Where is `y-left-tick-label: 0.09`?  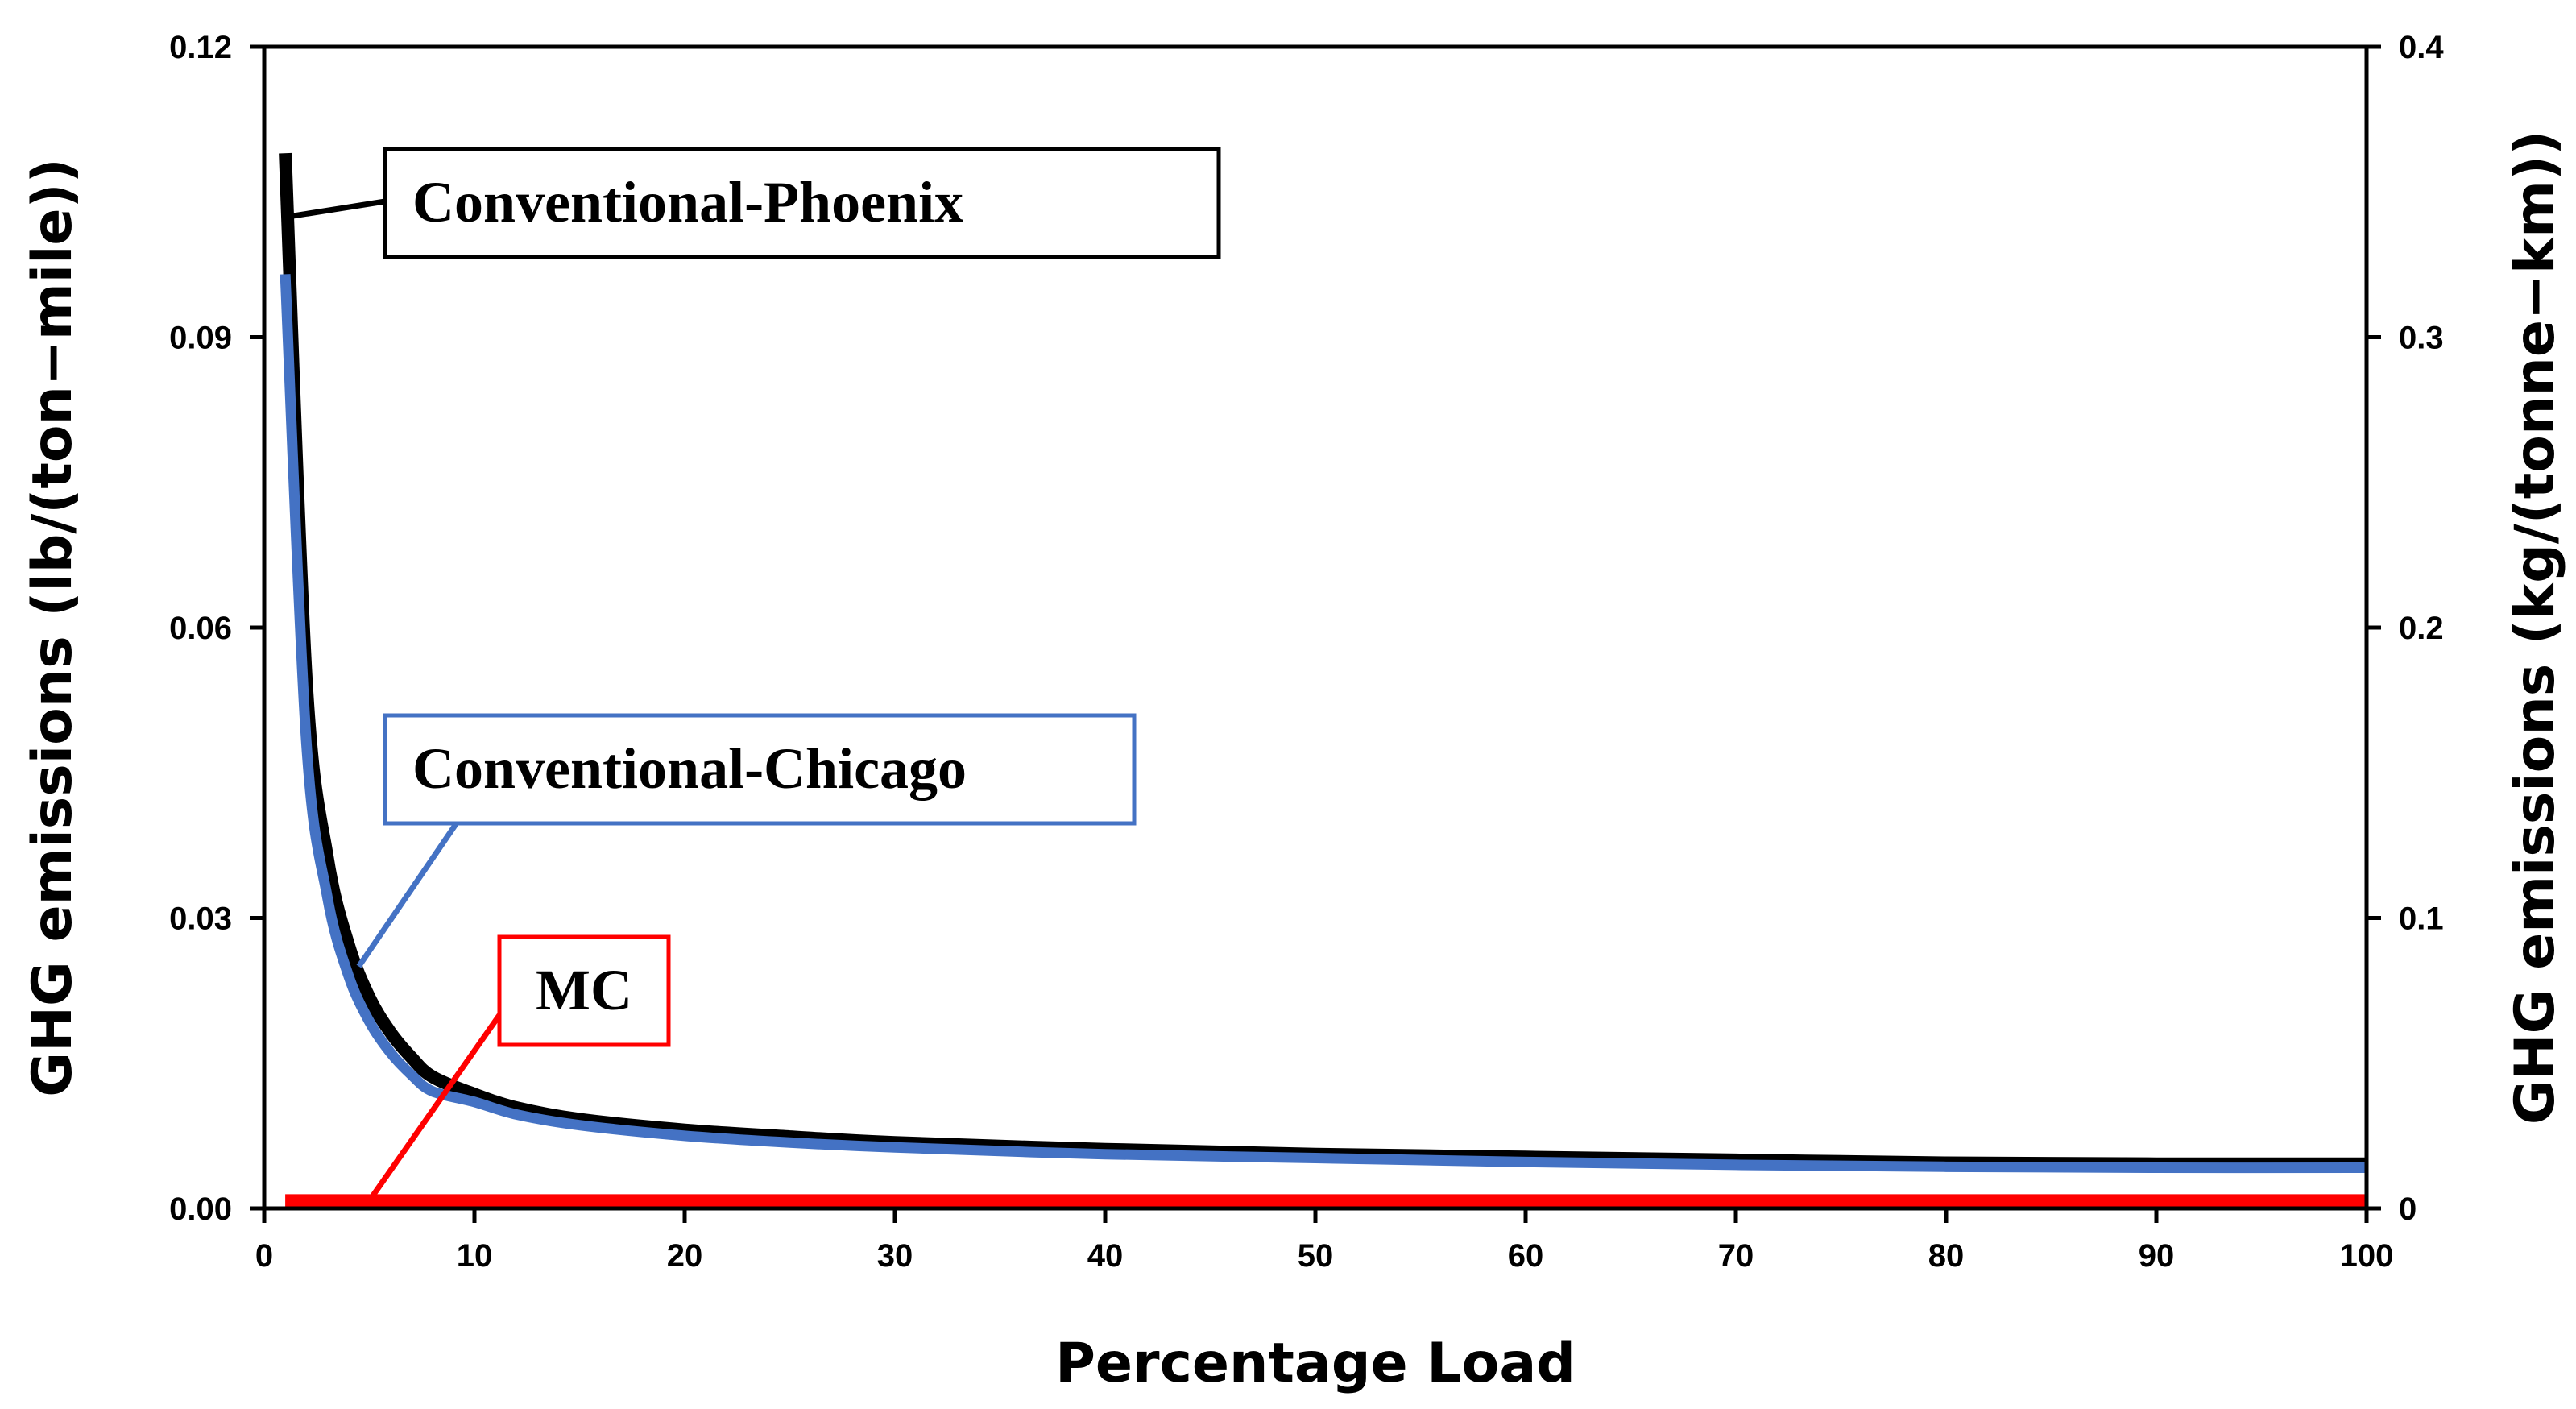 y-left-tick-label: 0.09 is located at coordinates (200, 338).